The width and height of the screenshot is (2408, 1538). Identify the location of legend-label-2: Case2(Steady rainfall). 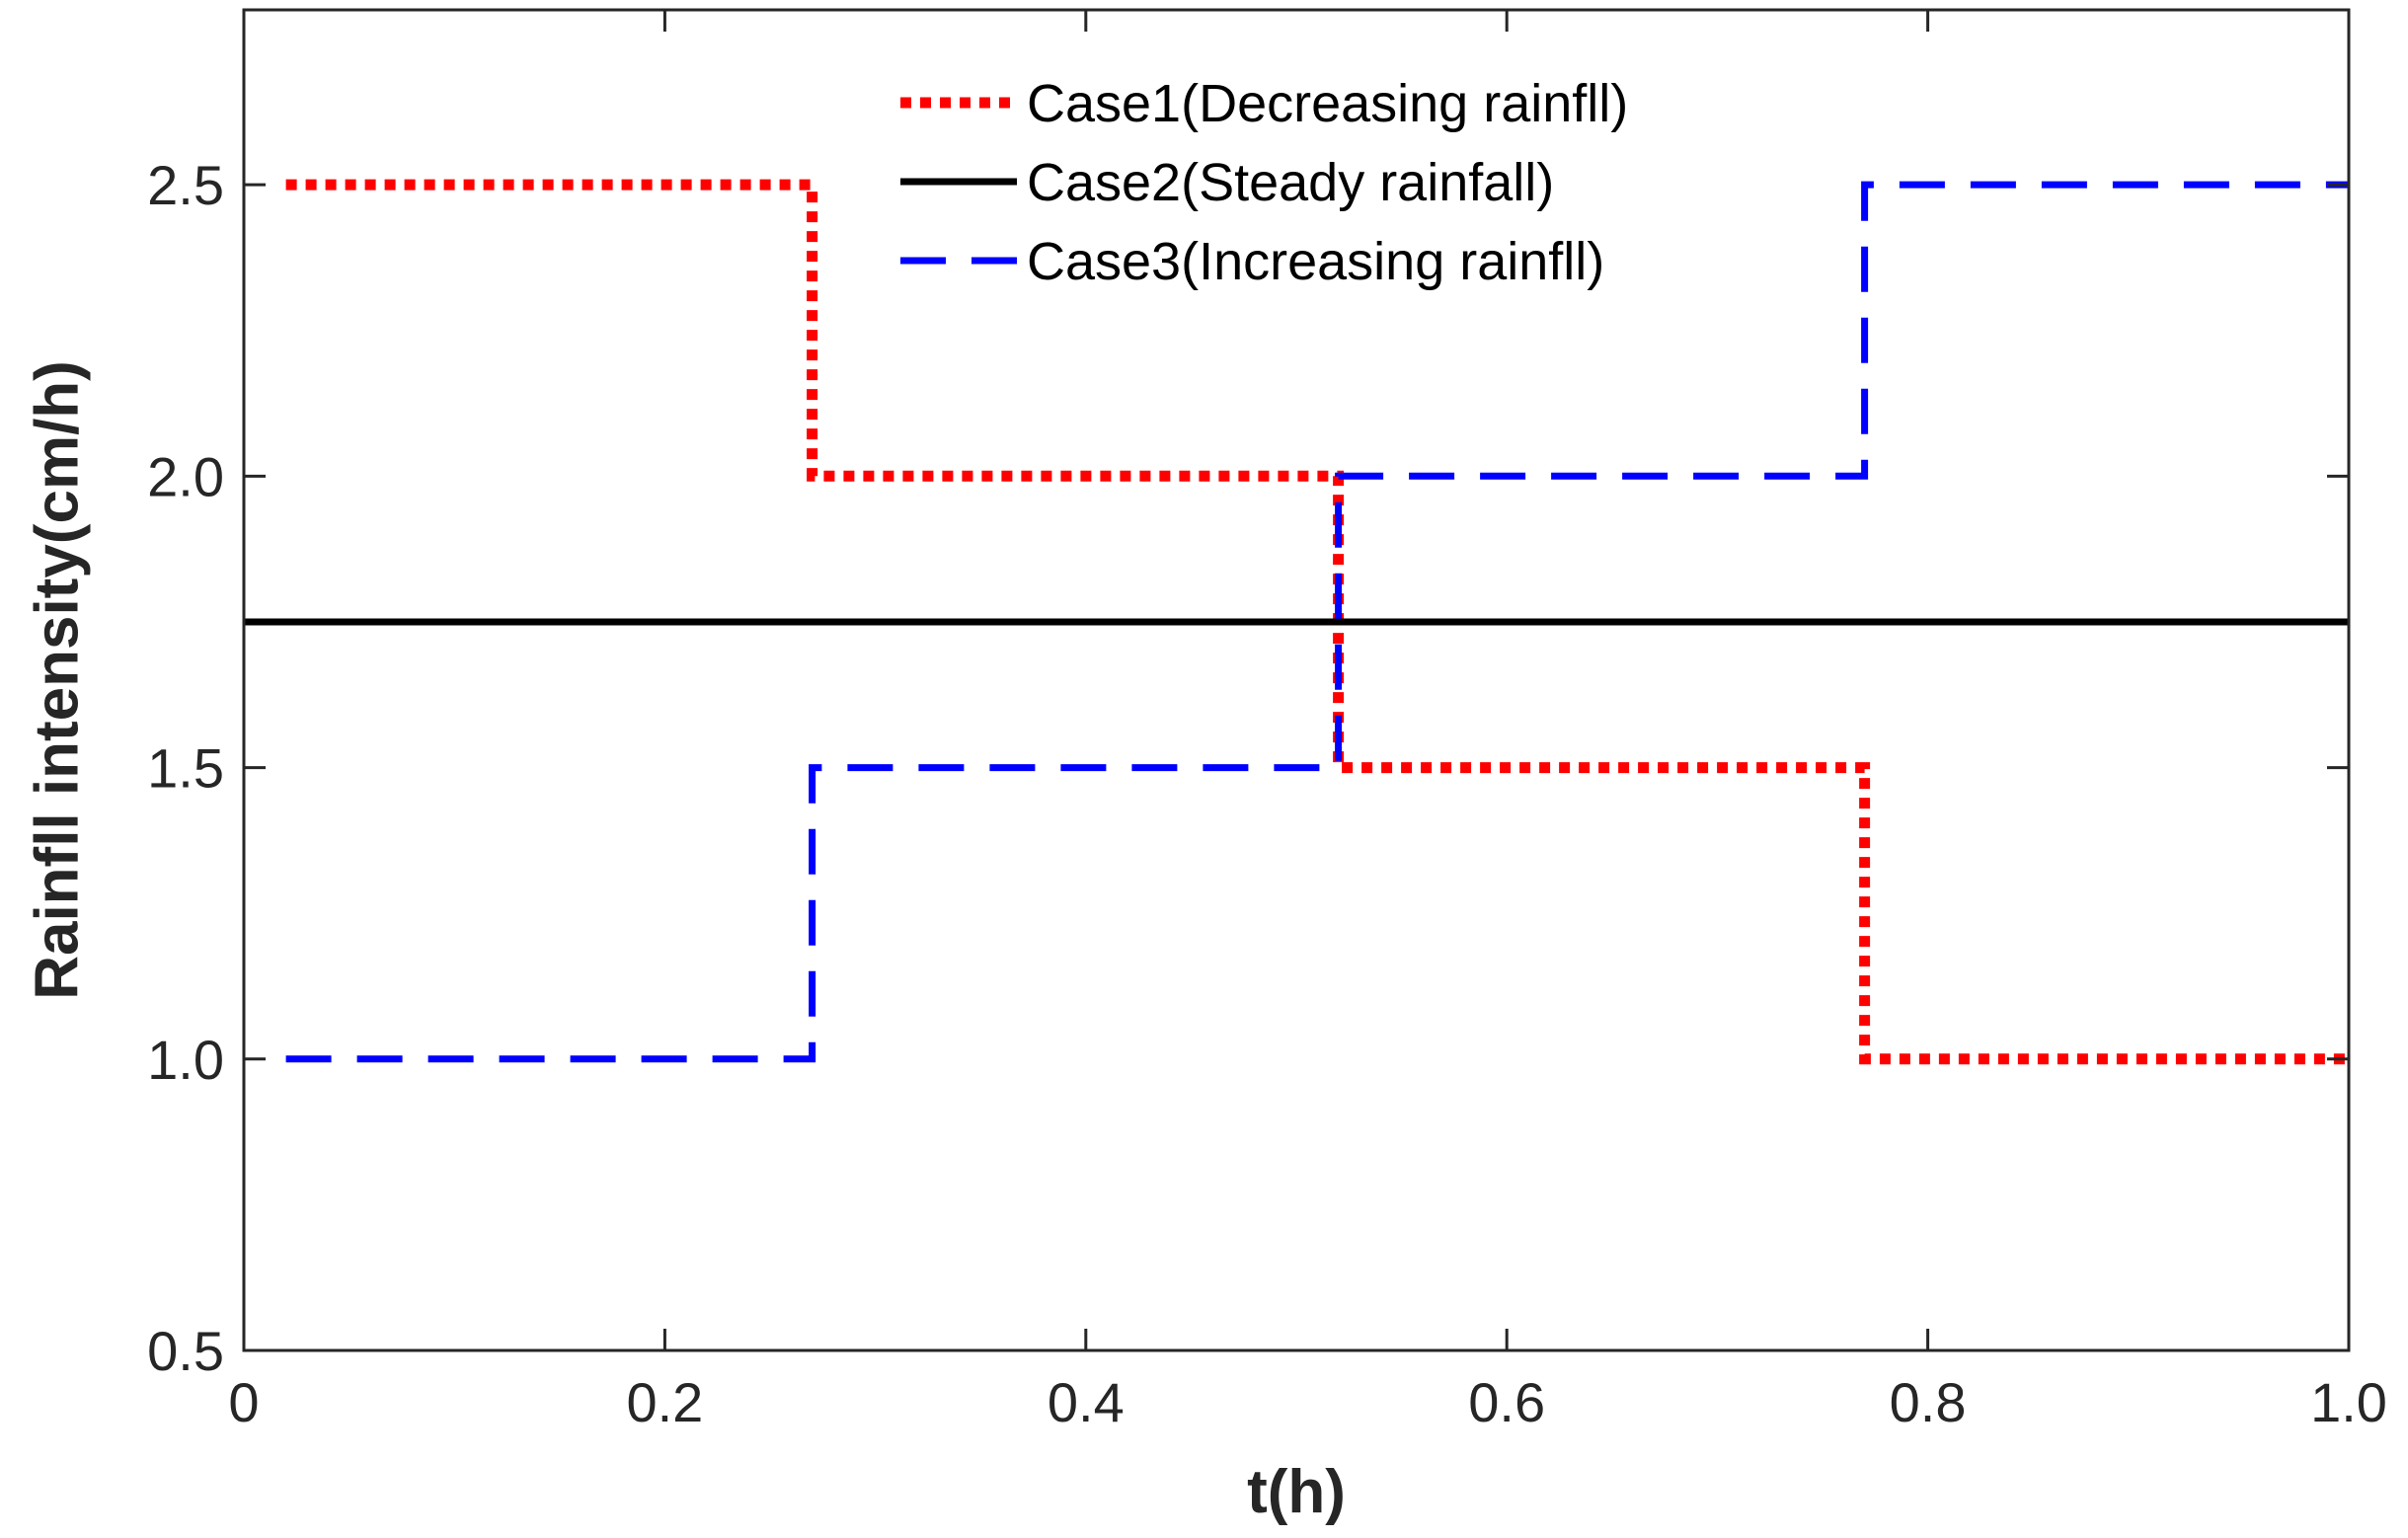
(1290, 182).